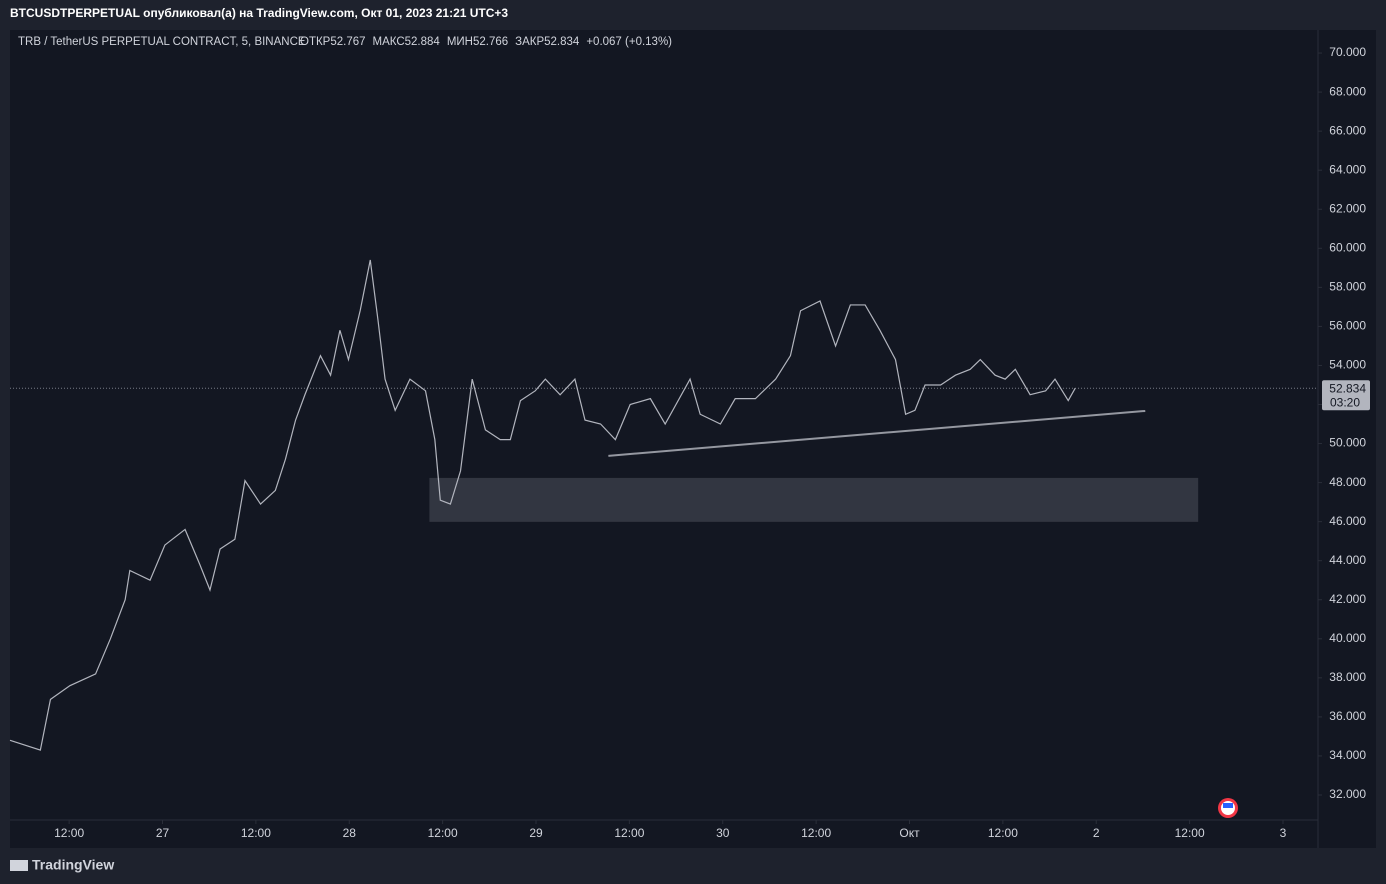  Describe the element at coordinates (1347, 482) in the screenshot. I see `y-tick-label: 48.000` at that location.